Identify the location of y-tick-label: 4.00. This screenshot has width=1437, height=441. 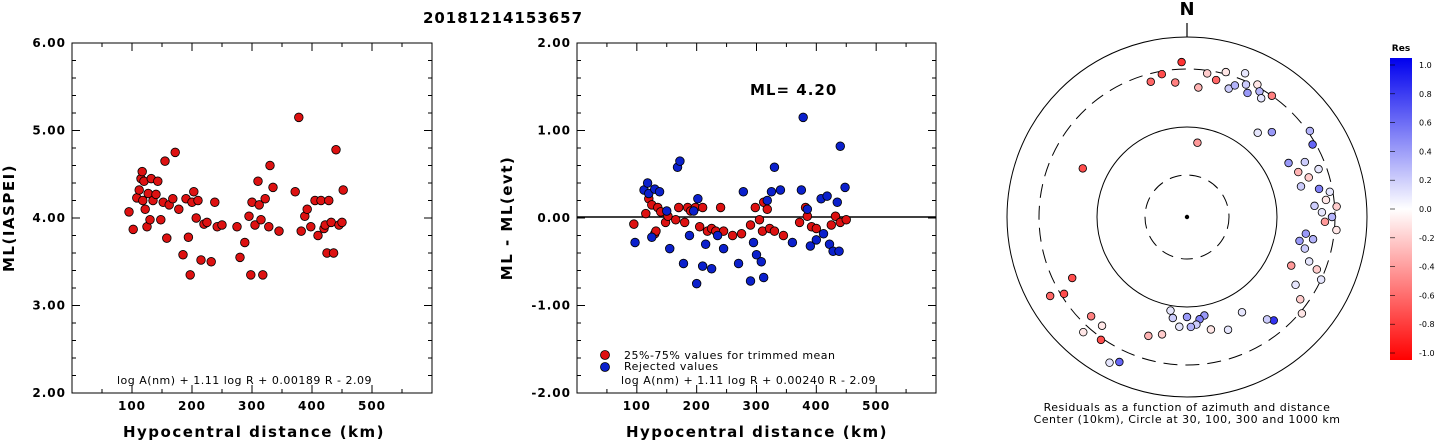
(49, 218).